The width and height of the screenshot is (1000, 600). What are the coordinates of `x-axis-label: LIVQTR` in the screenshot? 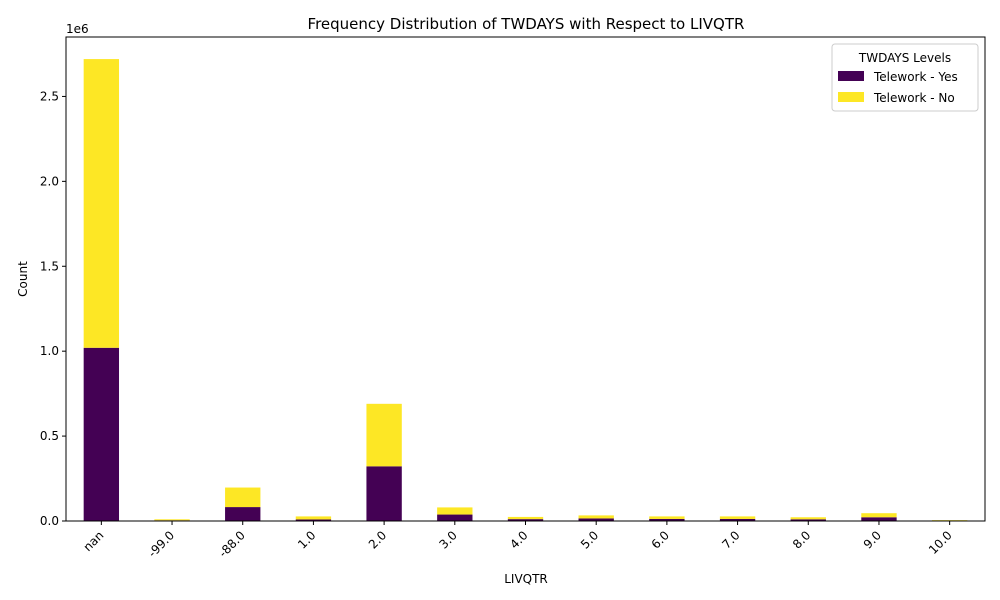 It's located at (526, 579).